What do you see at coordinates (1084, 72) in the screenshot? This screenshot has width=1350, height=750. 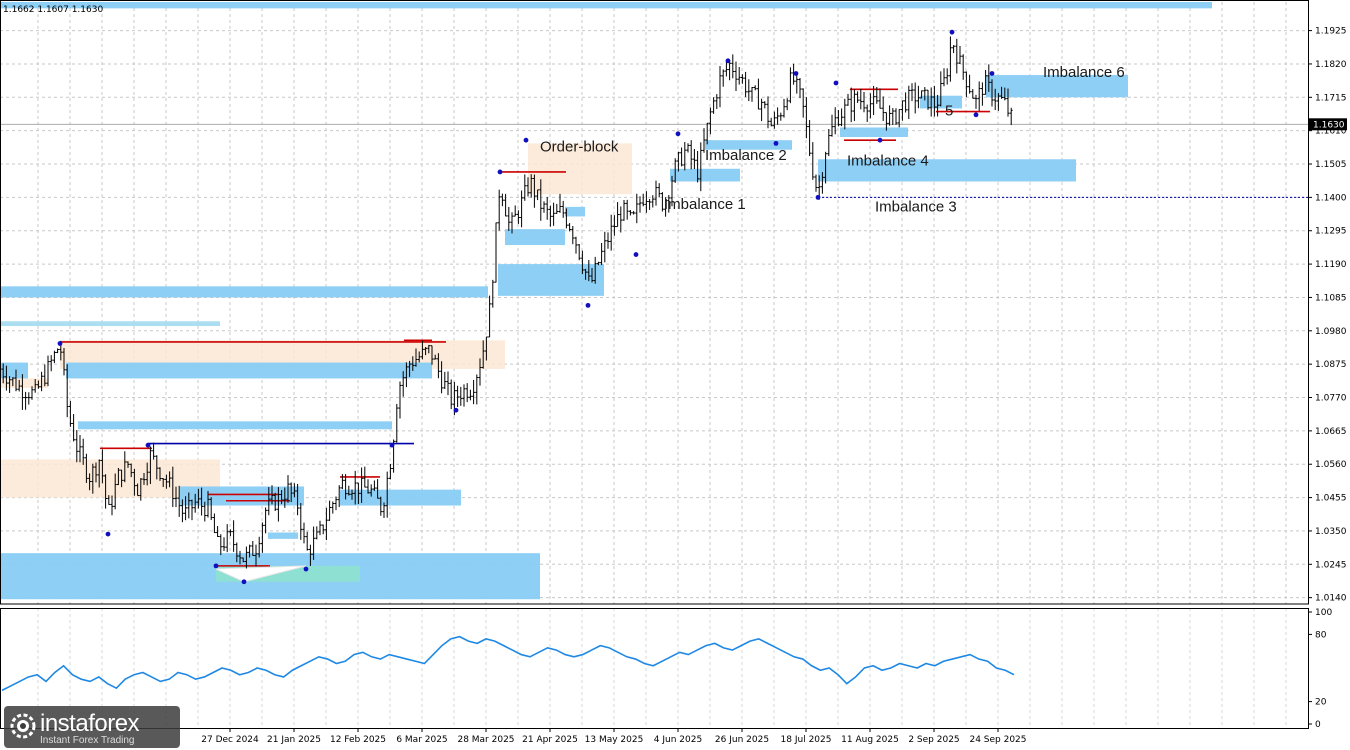 I see `zone-label: Imbalance 6` at bounding box center [1084, 72].